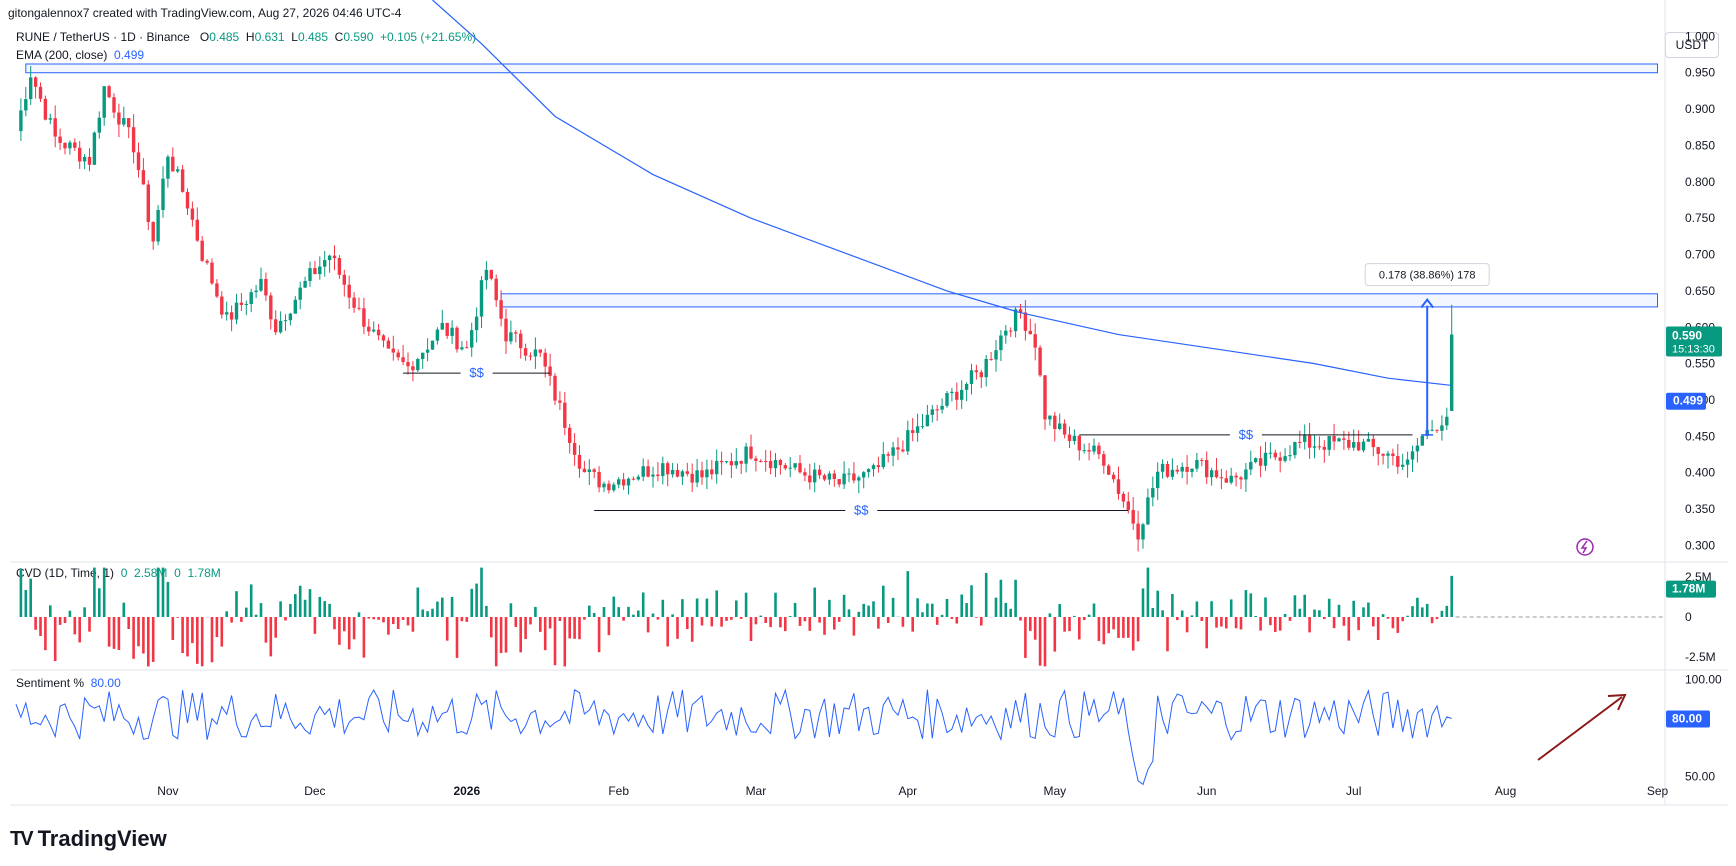 This screenshot has width=1736, height=866. Describe the element at coordinates (841, 68) in the screenshot. I see `resistance-zone` at that location.